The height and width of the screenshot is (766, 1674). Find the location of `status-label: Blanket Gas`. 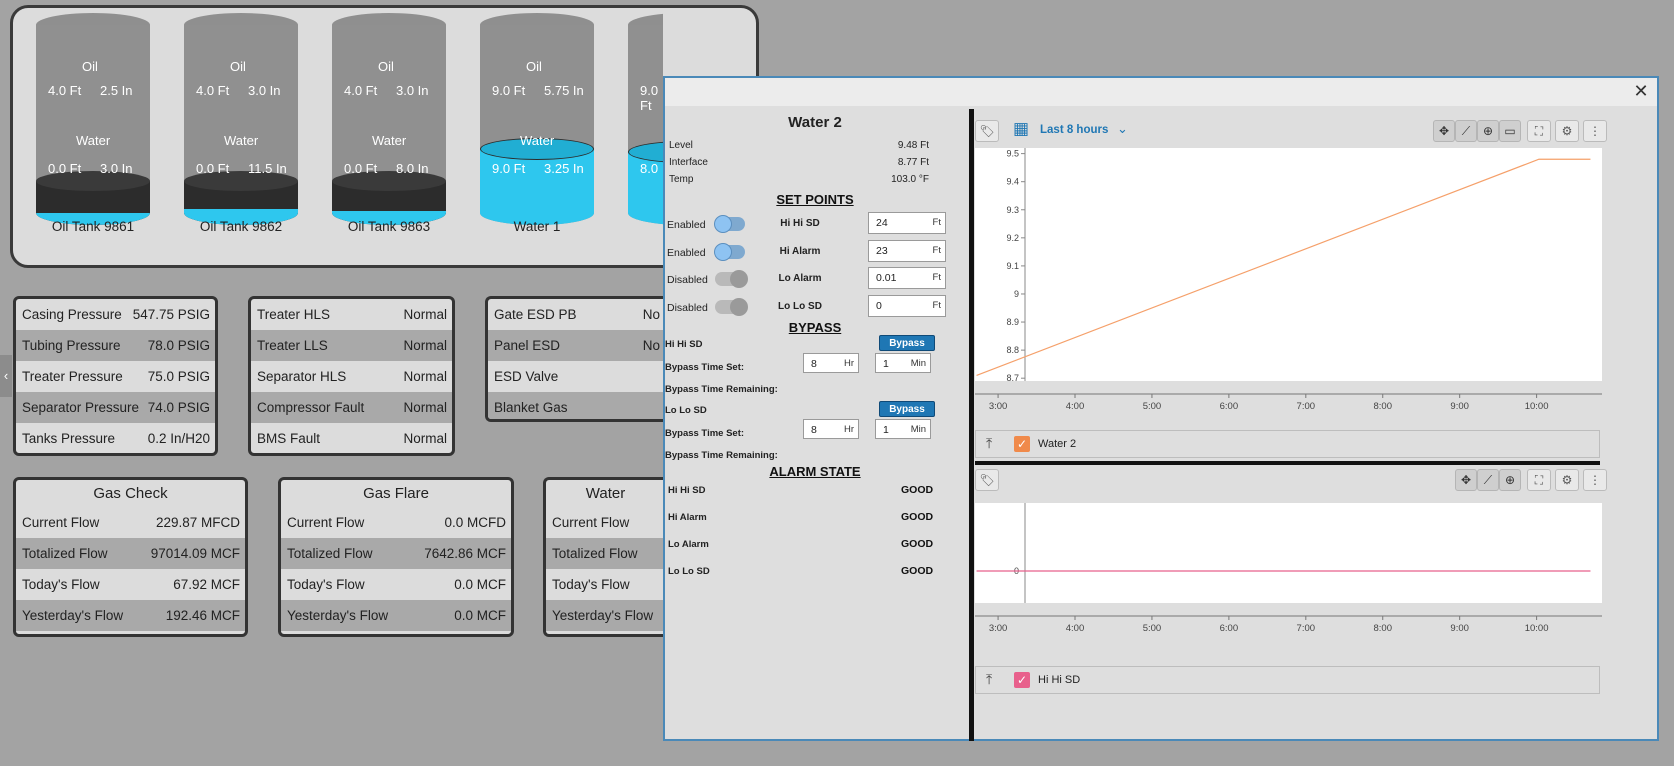

status-label: Blanket Gas is located at coordinates (531, 407).